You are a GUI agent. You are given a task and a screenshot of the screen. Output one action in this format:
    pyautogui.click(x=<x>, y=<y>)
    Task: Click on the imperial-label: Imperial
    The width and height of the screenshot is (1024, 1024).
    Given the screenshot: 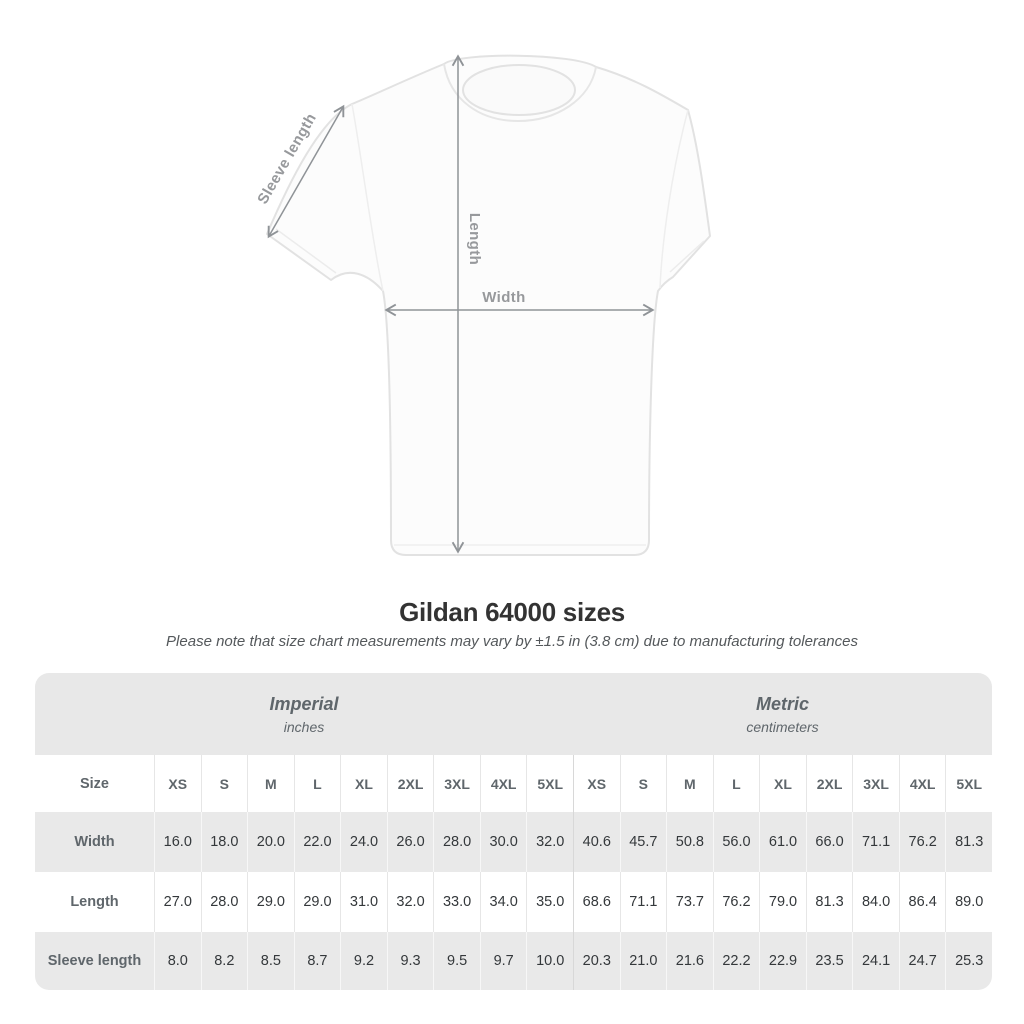 What is the action you would take?
    pyautogui.click(x=304, y=703)
    